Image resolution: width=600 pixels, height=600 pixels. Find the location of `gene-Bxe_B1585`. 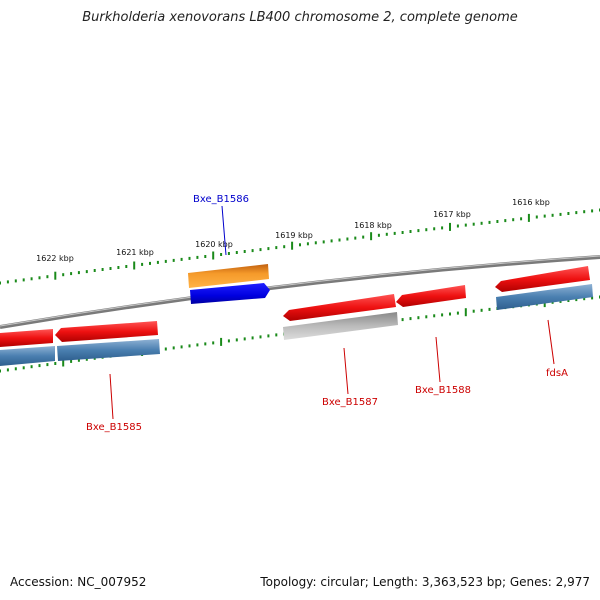

gene-Bxe_B1585 is located at coordinates (80, 343).